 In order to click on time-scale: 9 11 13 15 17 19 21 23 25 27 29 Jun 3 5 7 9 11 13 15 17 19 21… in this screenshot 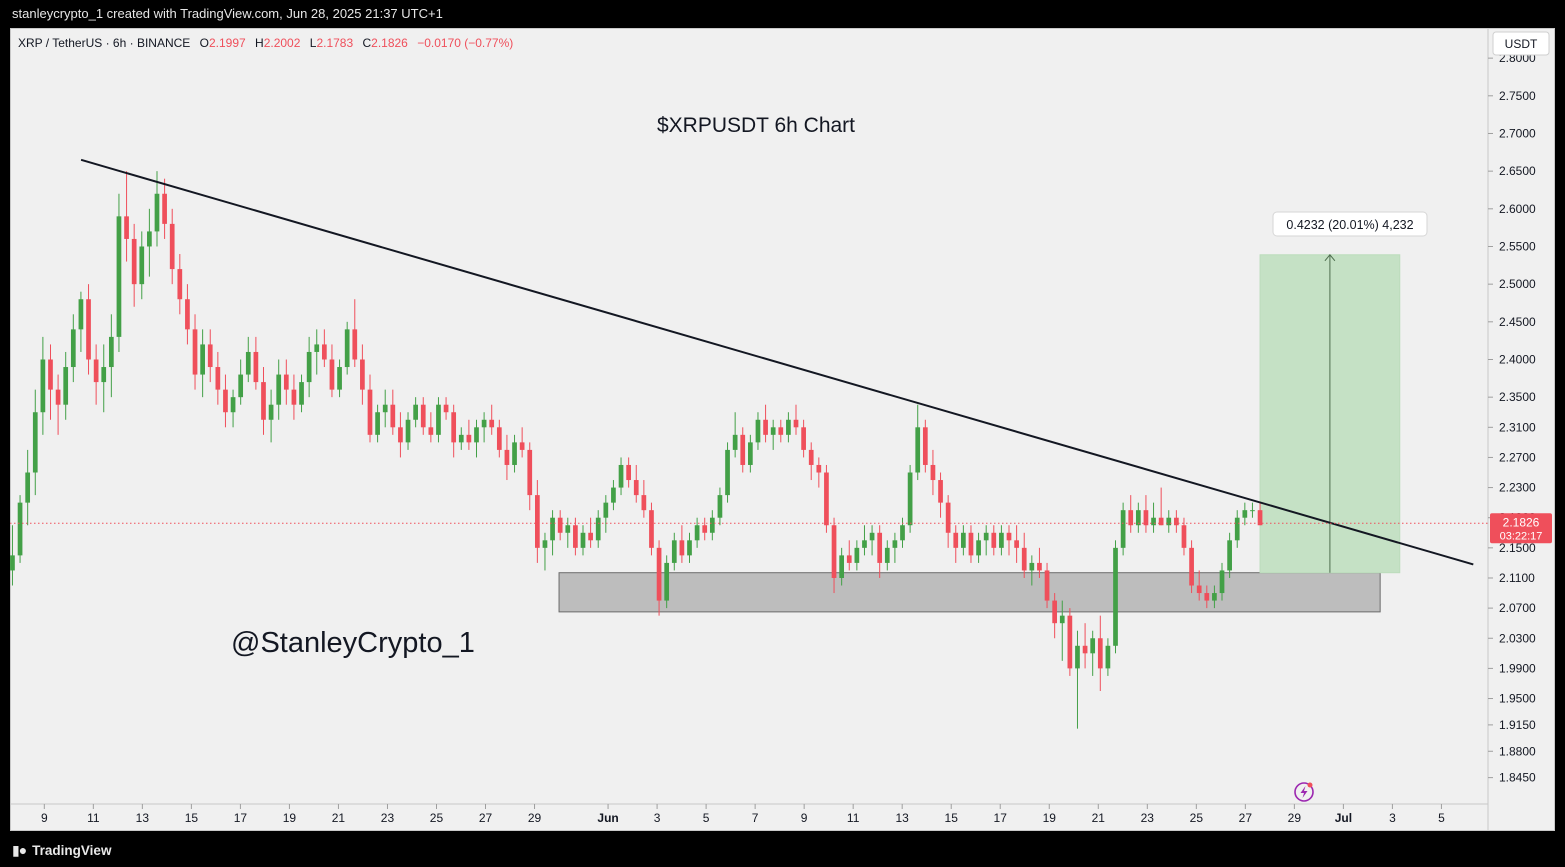, I will do `click(743, 814)`.